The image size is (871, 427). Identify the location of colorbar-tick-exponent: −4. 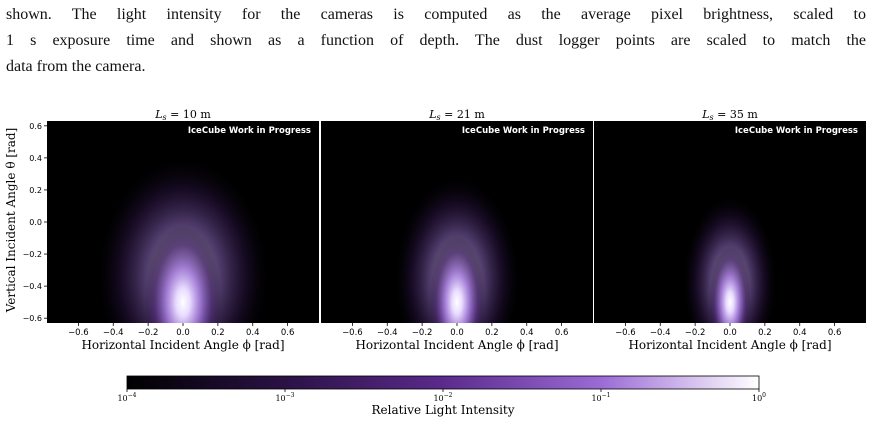
(132, 395).